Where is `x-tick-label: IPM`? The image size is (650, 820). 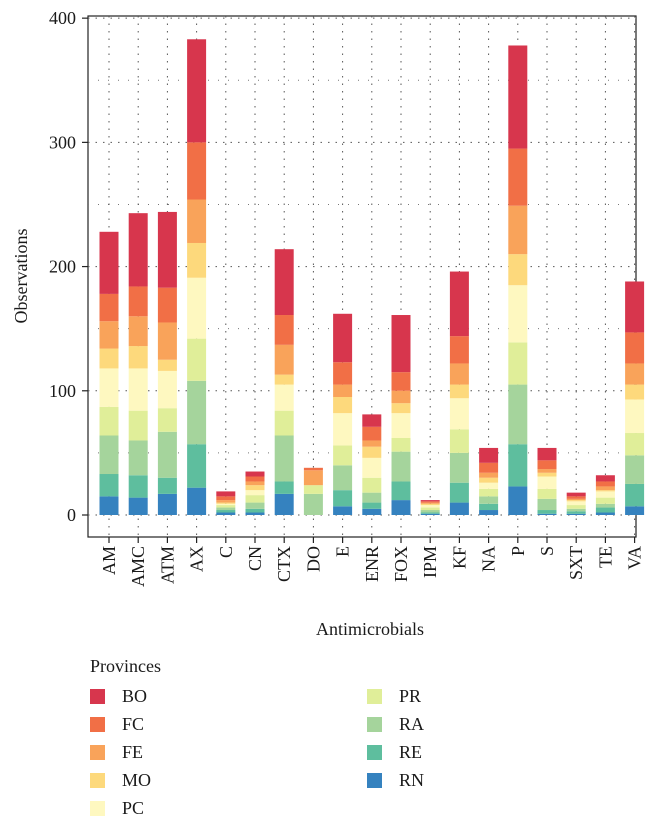
x-tick-label: IPM is located at coordinates (430, 562).